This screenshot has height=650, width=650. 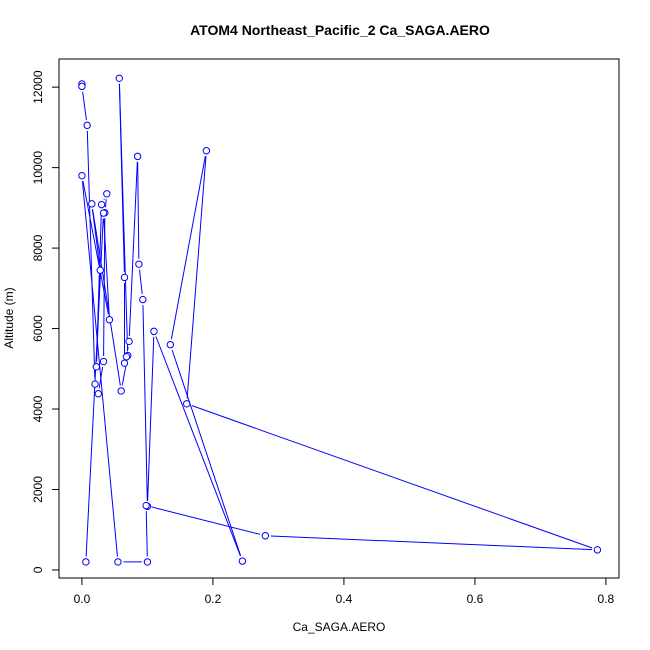 I want to click on y-tick-label: 10000, so click(x=38, y=168).